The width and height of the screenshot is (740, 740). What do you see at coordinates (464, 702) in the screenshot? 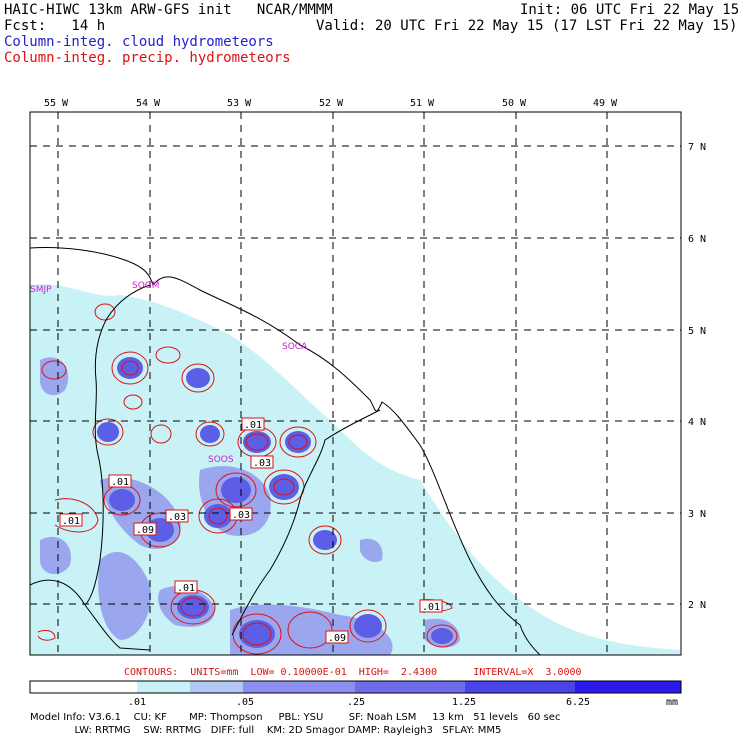
I see `colorbar-tick: 1.25` at bounding box center [464, 702].